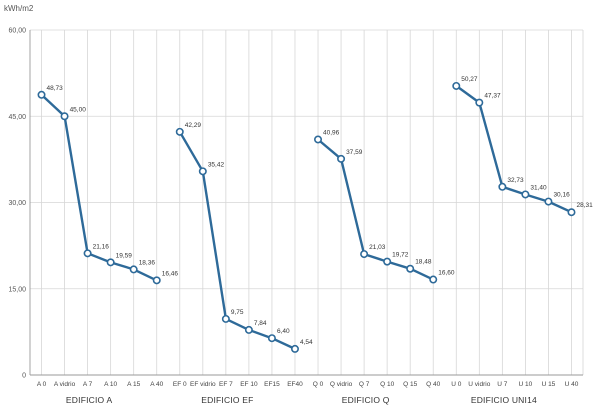  I want to click on data-label: 18,48, so click(423, 262).